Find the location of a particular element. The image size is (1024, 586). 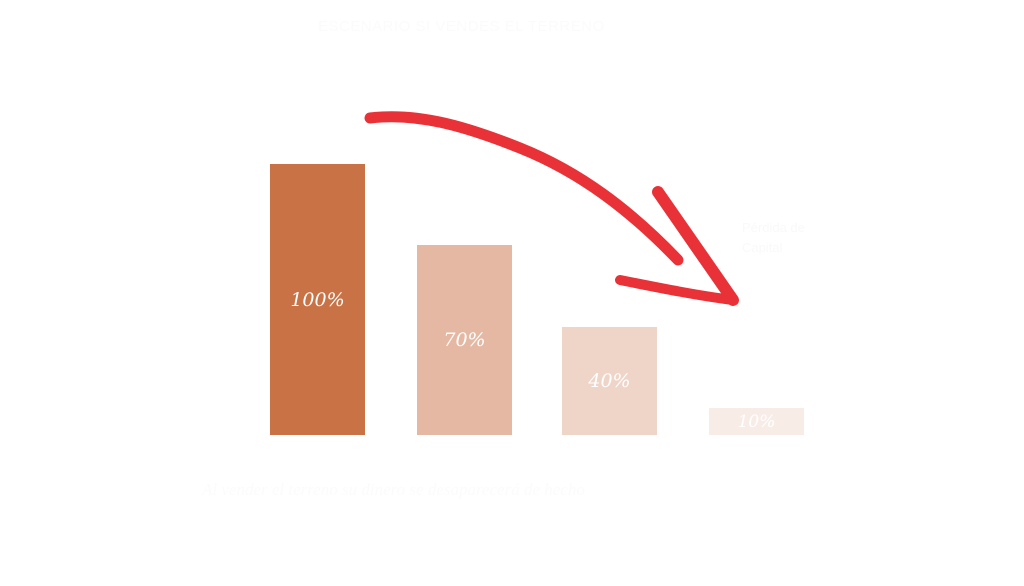

bar-4-label: 10% is located at coordinates (756, 421).